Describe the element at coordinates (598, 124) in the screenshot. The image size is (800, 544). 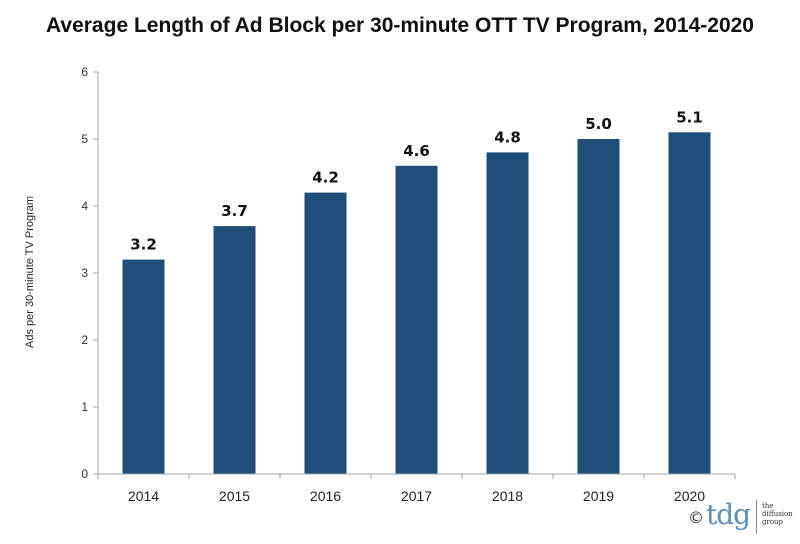
I see `data-label: 5.0` at that location.